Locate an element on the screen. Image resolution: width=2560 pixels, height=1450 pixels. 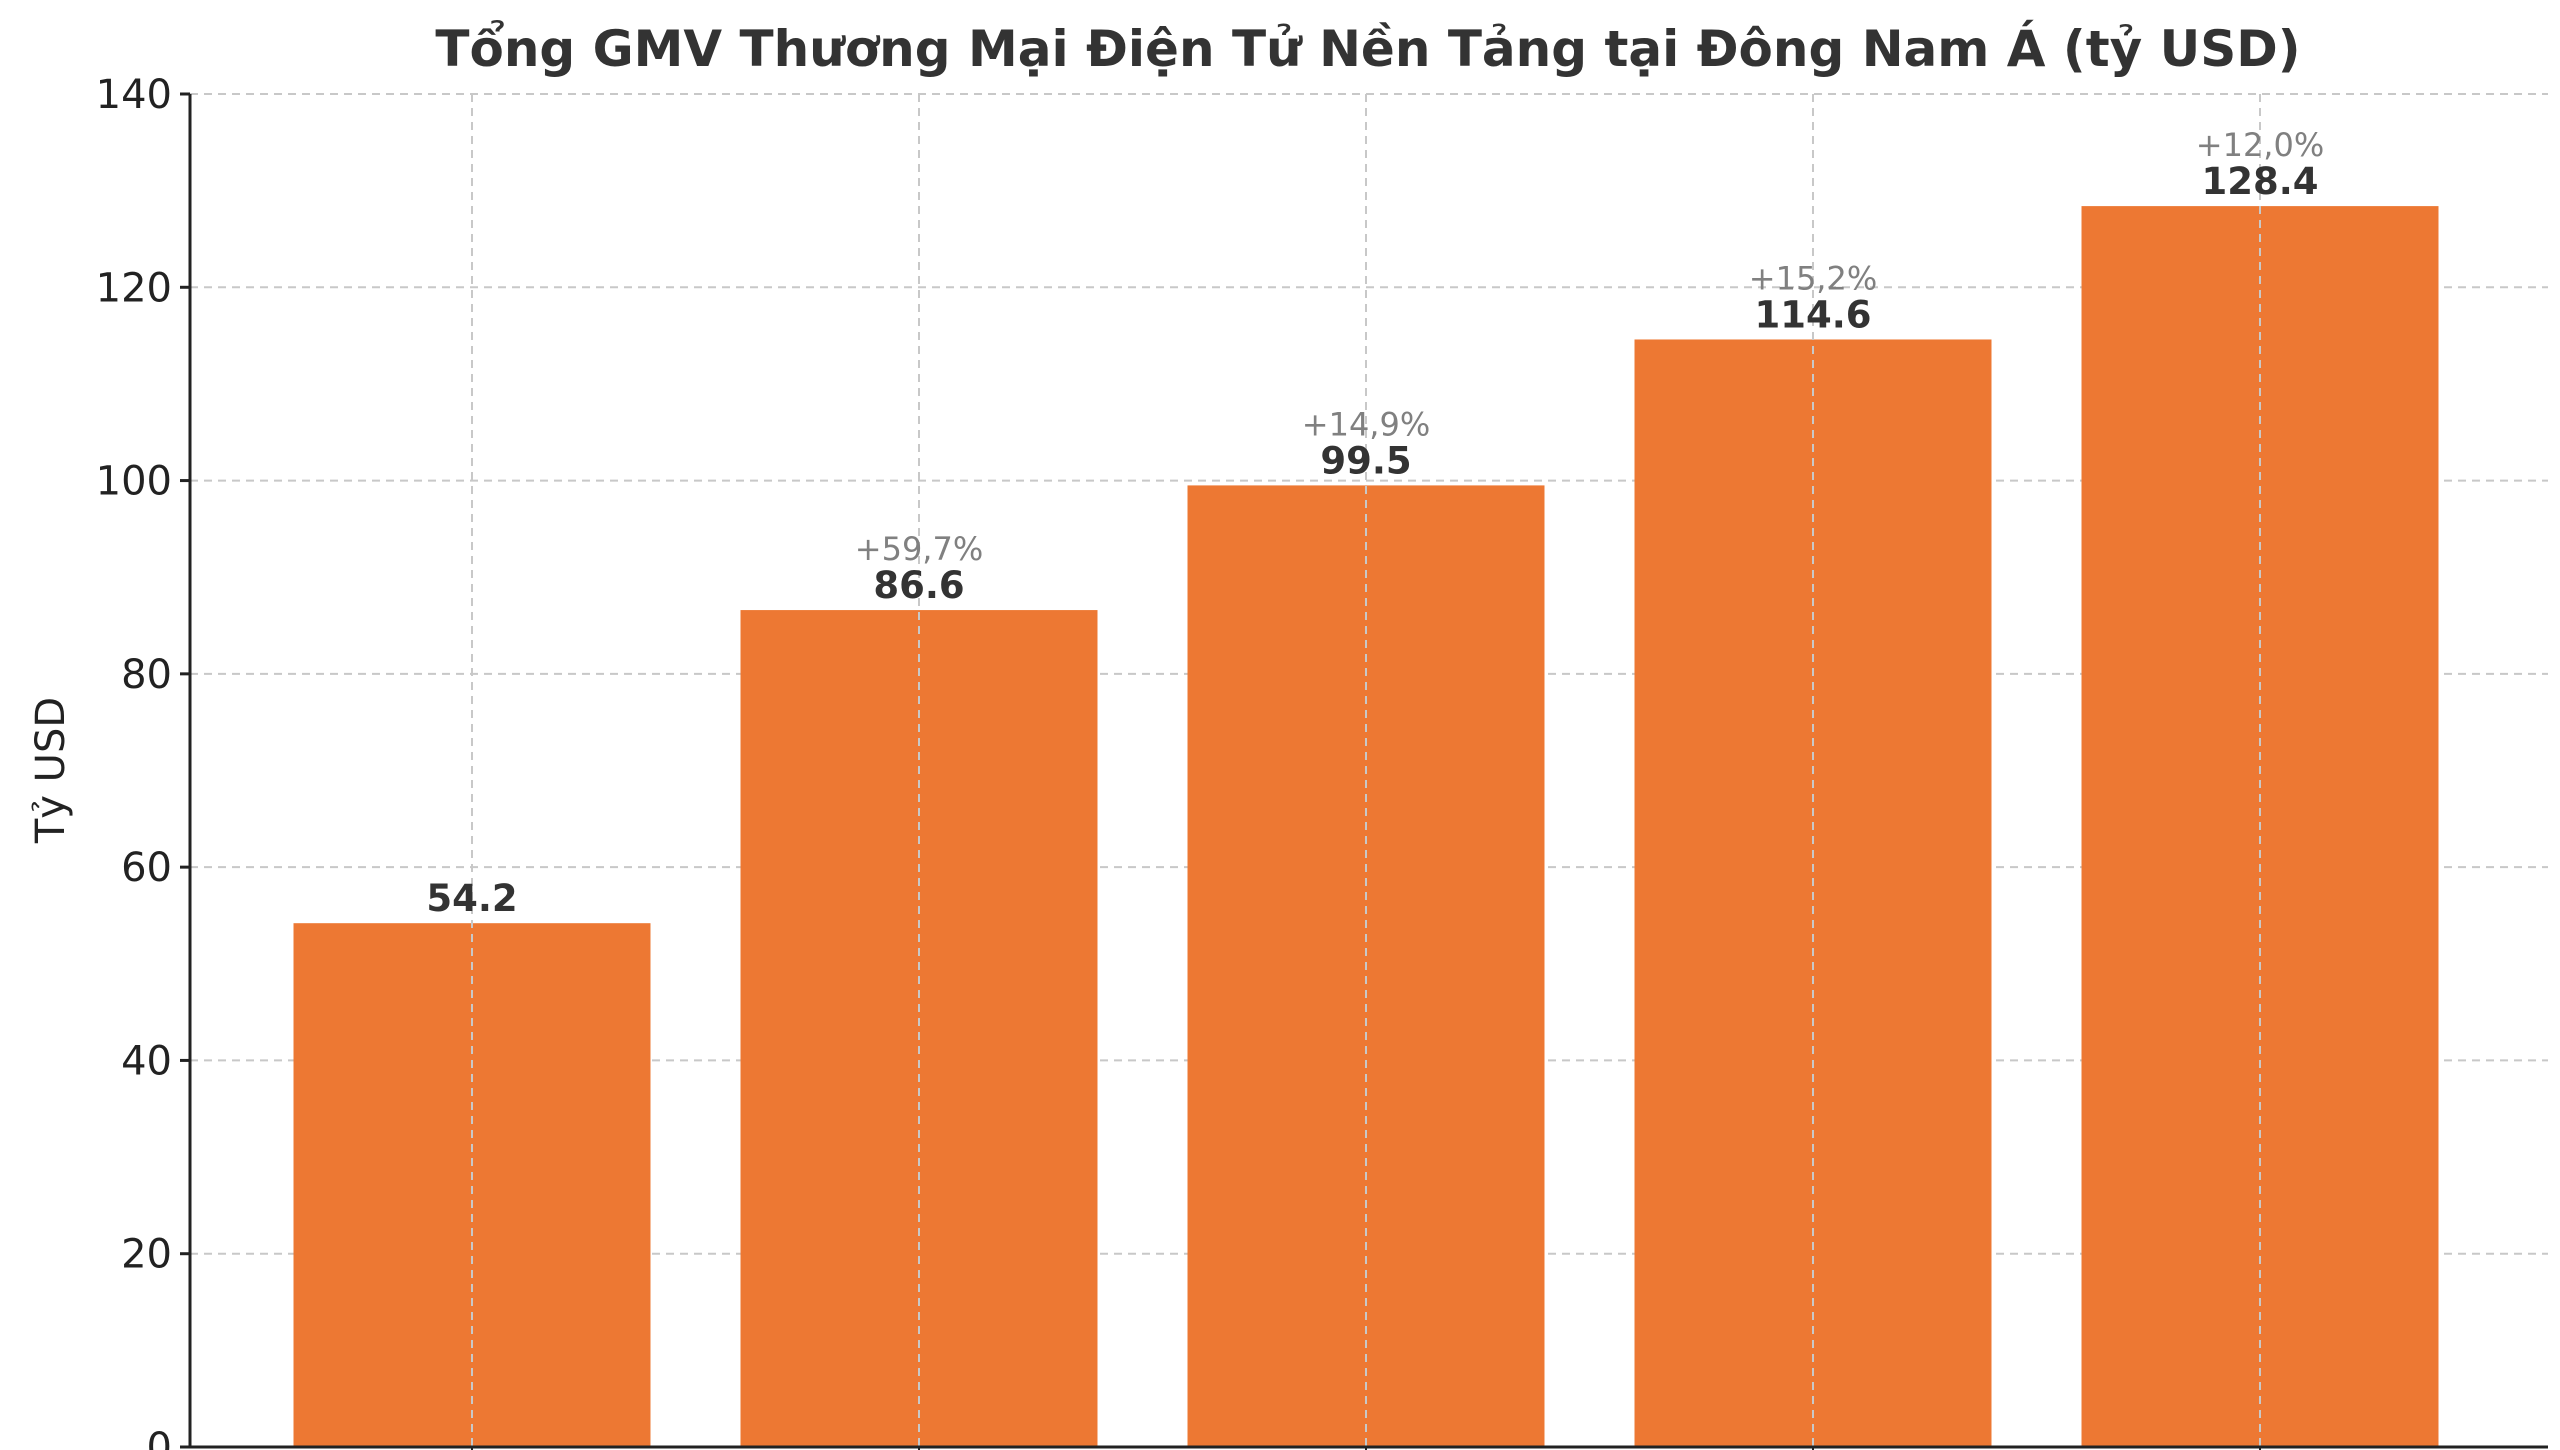
y-tick-label: 0 is located at coordinates (159, 1437).